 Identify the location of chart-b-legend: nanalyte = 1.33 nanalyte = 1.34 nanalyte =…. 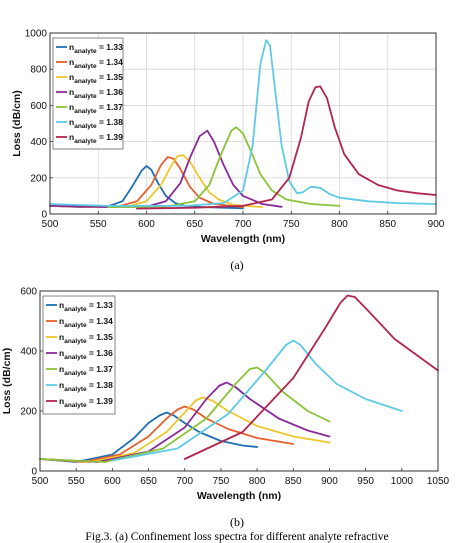
(79, 355).